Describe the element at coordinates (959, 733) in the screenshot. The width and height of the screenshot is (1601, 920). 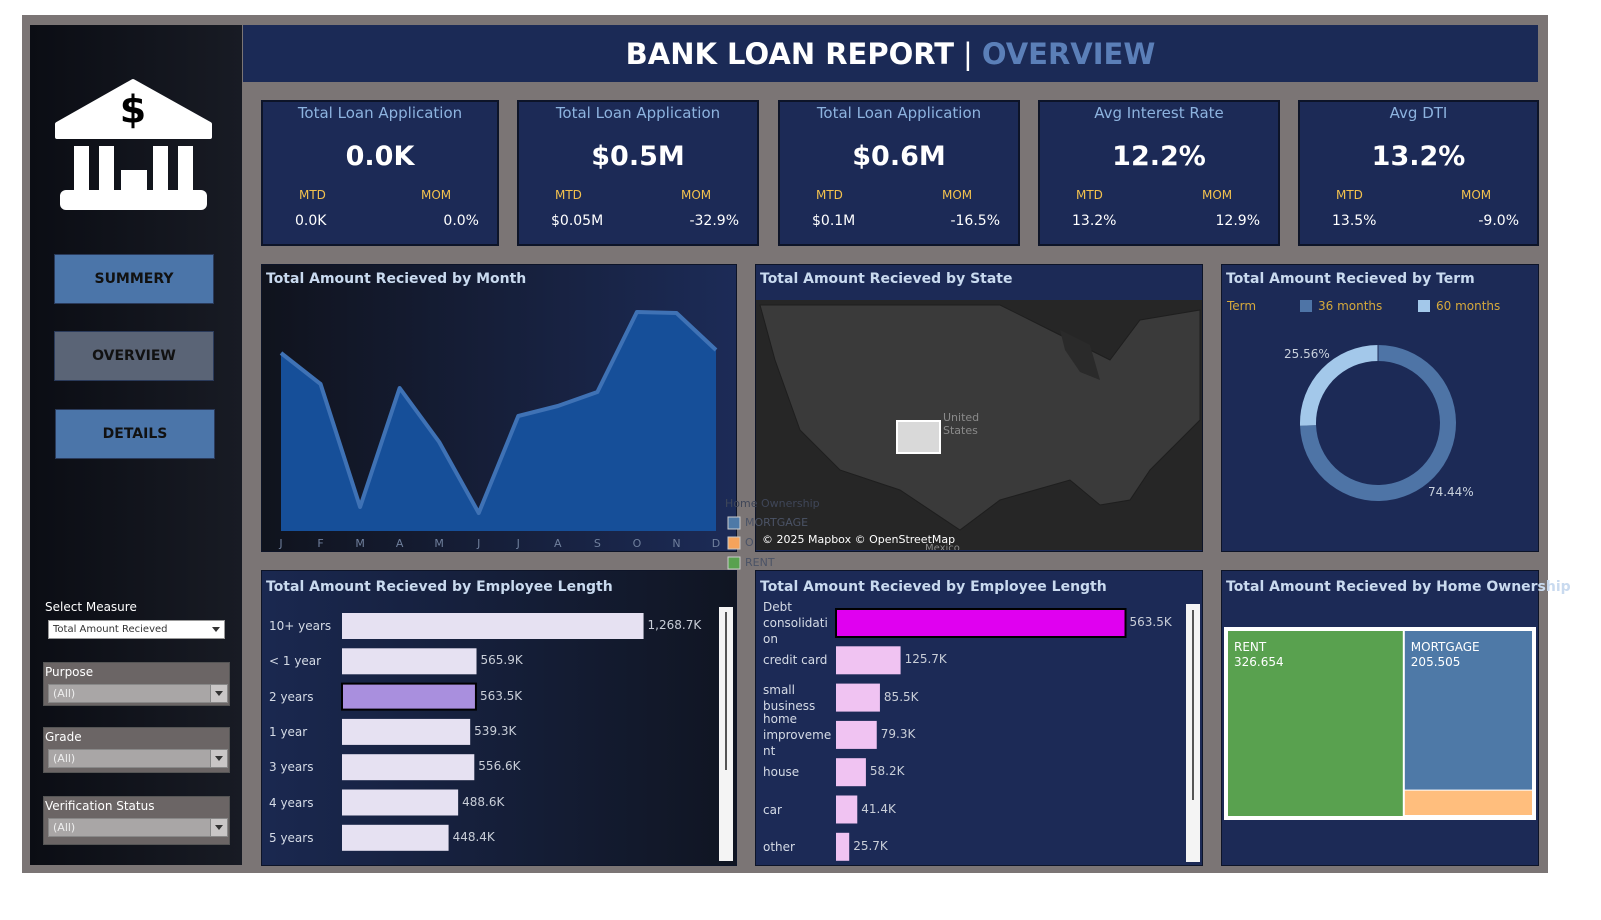
I see `scrollbars` at that location.